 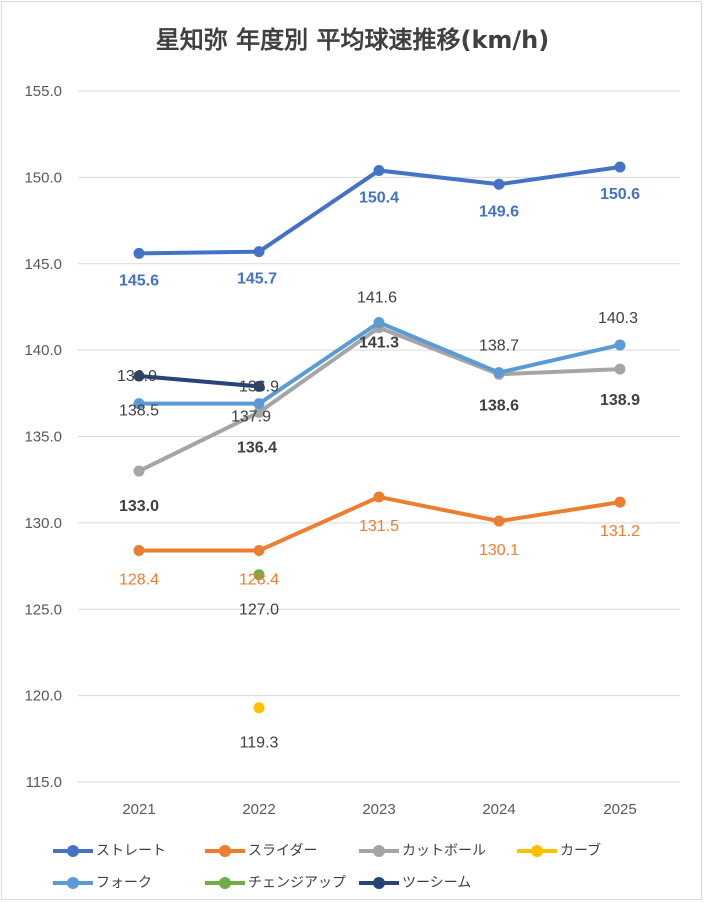 What do you see at coordinates (379, 197) in the screenshot?
I see `data-label: 150.4` at bounding box center [379, 197].